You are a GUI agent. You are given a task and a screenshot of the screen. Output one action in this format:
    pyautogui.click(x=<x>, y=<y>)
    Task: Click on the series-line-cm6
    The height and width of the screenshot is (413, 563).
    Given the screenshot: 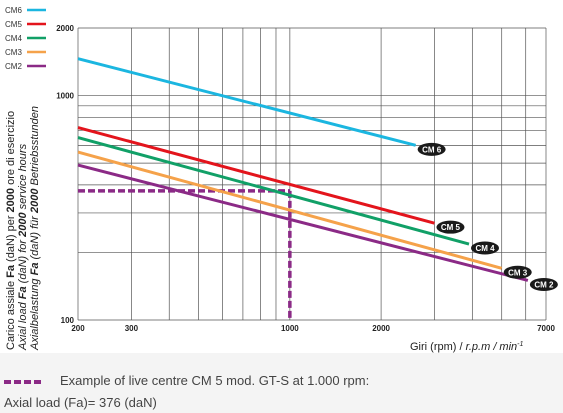 What is the action you would take?
    pyautogui.click(x=247, y=102)
    